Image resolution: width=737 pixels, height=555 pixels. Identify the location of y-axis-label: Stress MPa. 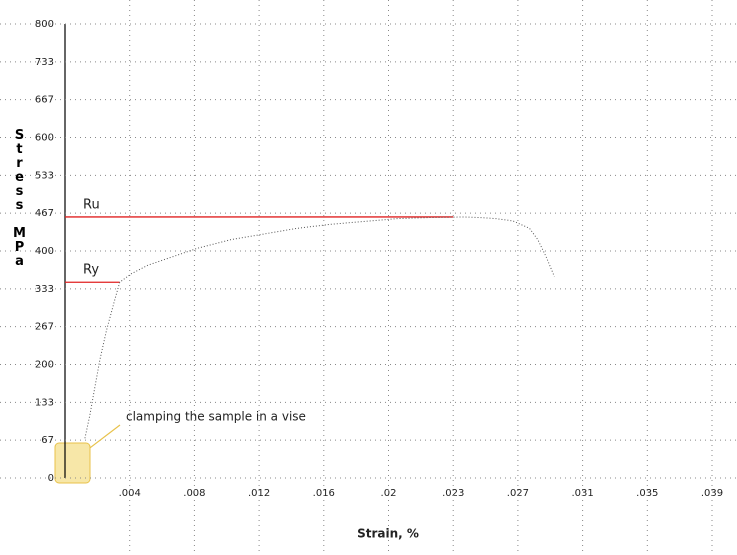
(19, 198).